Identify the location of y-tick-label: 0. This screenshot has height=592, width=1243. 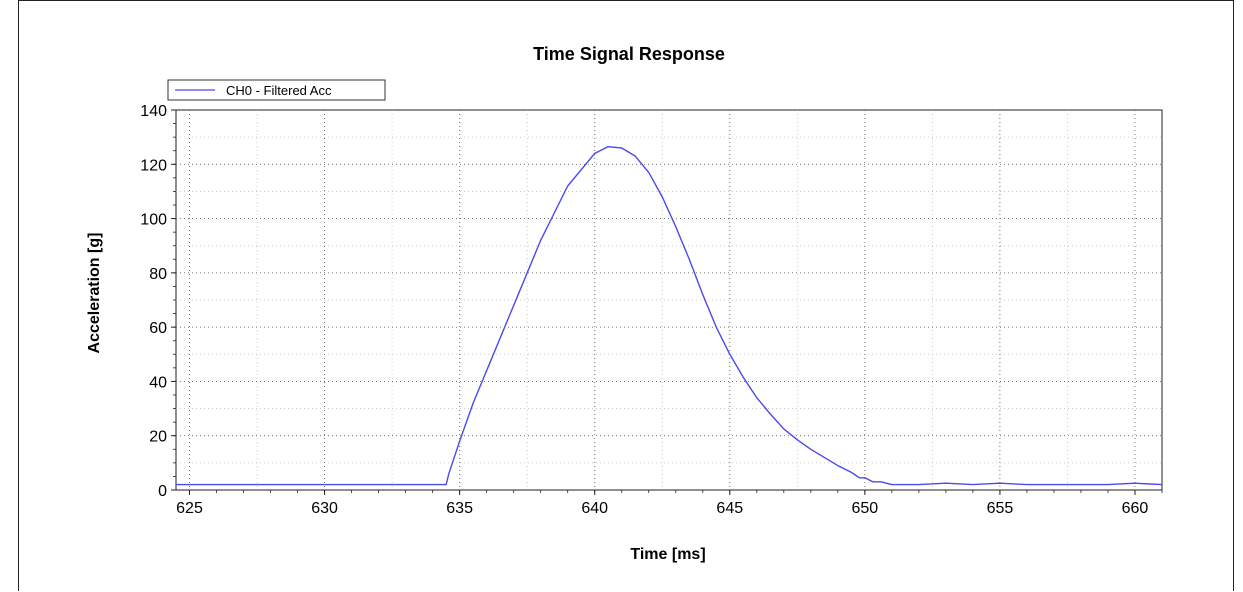
(162, 491).